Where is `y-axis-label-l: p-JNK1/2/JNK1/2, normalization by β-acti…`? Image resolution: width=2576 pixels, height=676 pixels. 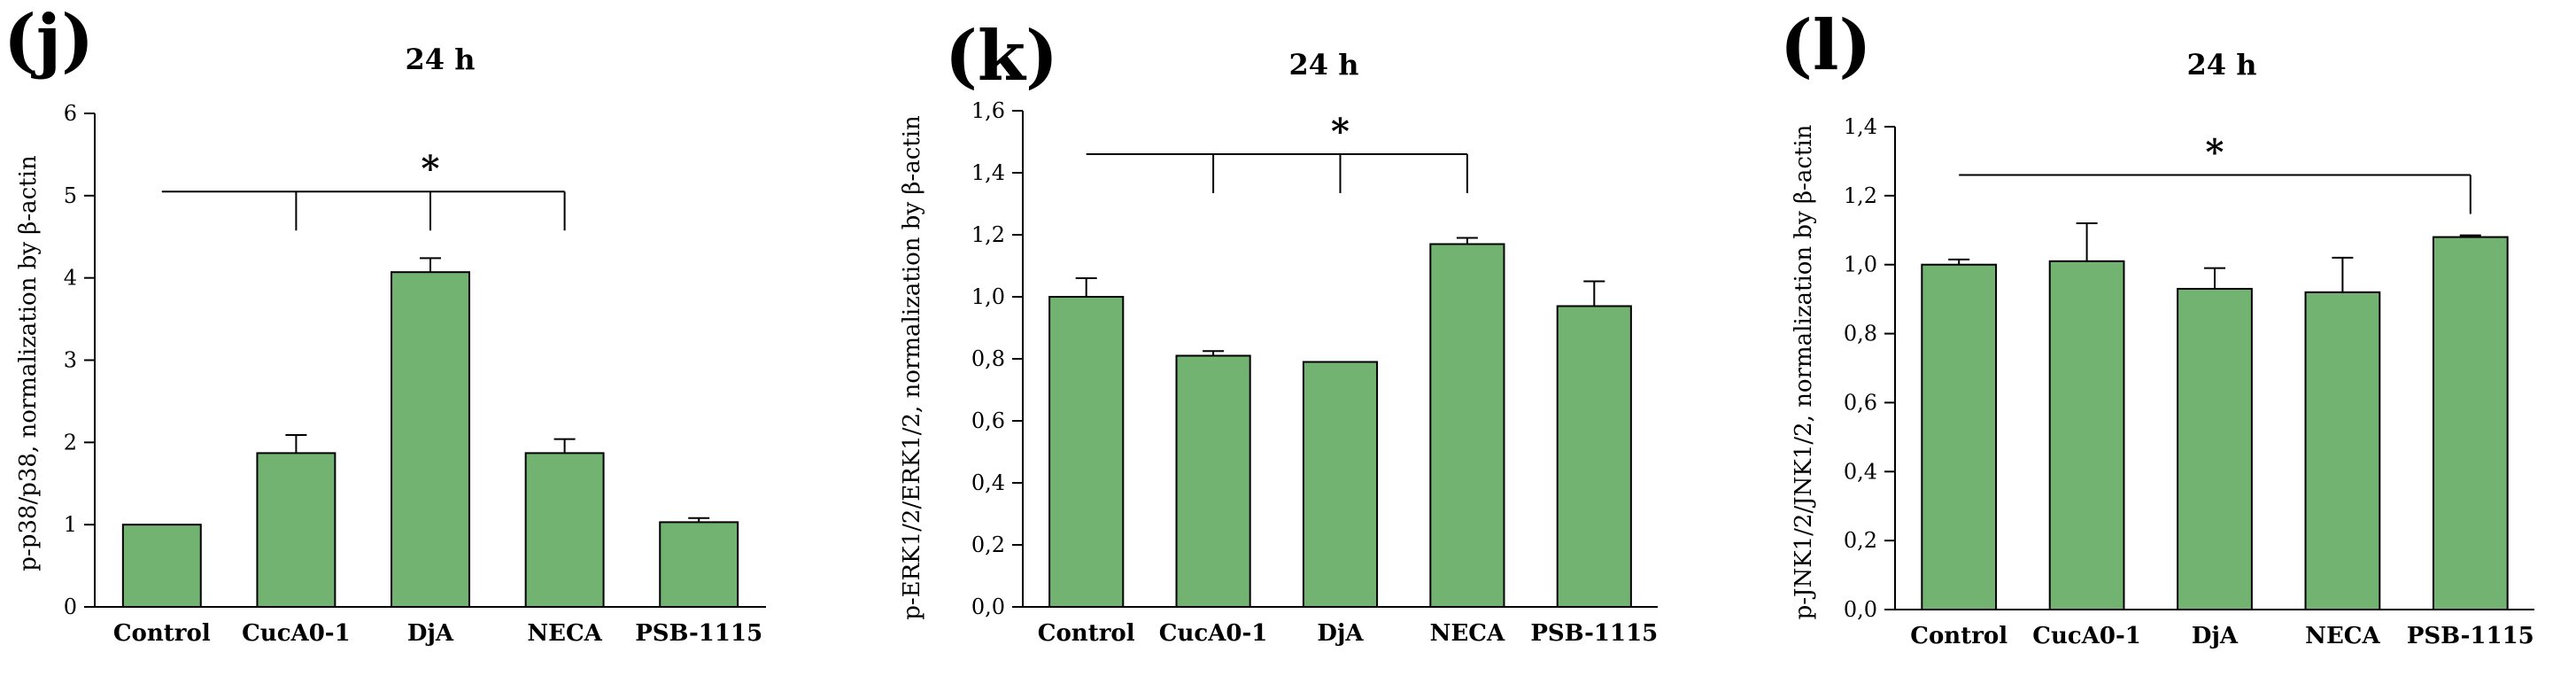 y-axis-label-l: p-JNK1/2/JNK1/2, normalization by β-acti… is located at coordinates (1804, 371).